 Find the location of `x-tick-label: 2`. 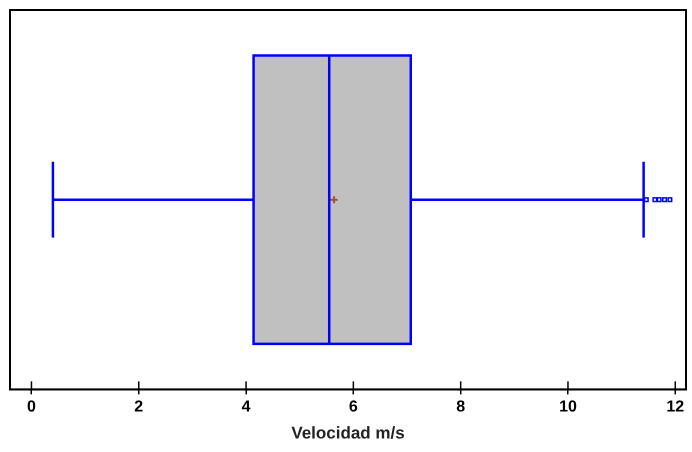

x-tick-label: 2 is located at coordinates (139, 407).